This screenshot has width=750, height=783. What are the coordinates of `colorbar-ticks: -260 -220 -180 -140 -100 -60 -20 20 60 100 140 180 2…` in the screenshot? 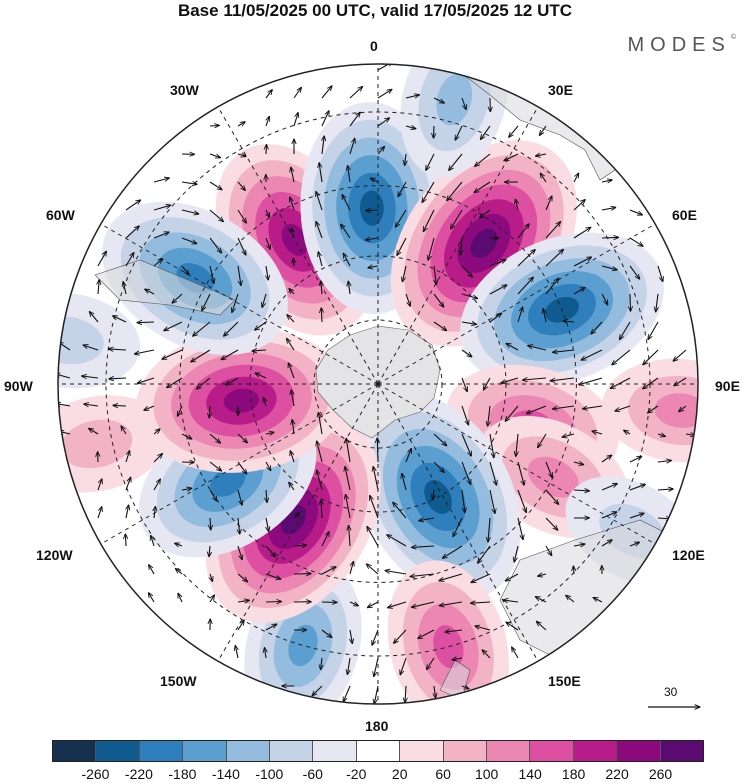 It's located at (378, 774).